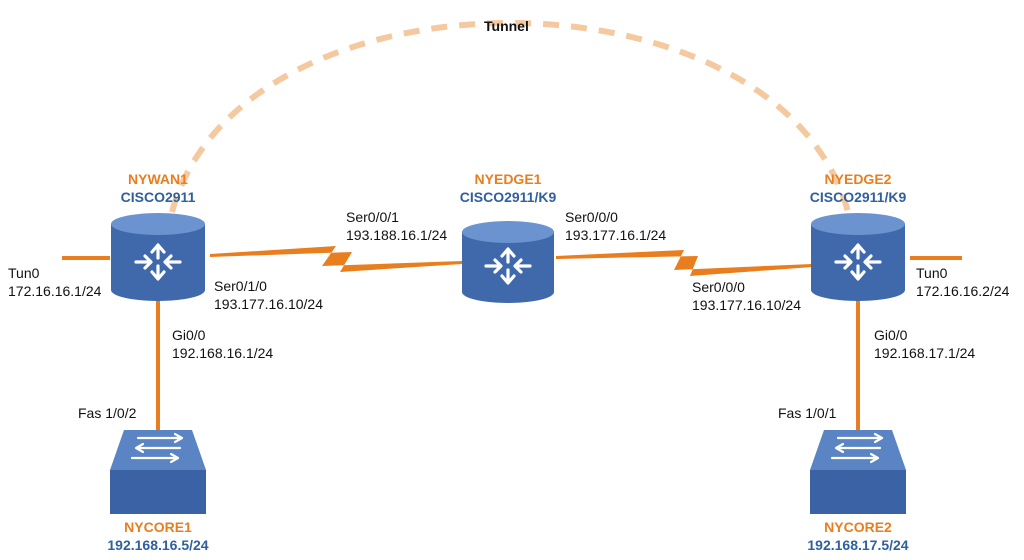 The width and height of the screenshot is (1024, 560). What do you see at coordinates (591, 217) in the screenshot?
I see `nyedge1-ser0-name: Ser0/0/0` at bounding box center [591, 217].